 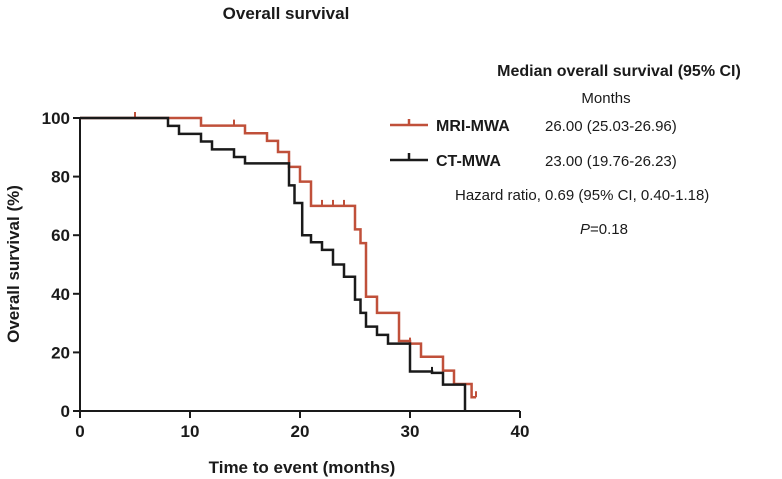 I want to click on y-tick-label: 100, so click(x=56, y=118).